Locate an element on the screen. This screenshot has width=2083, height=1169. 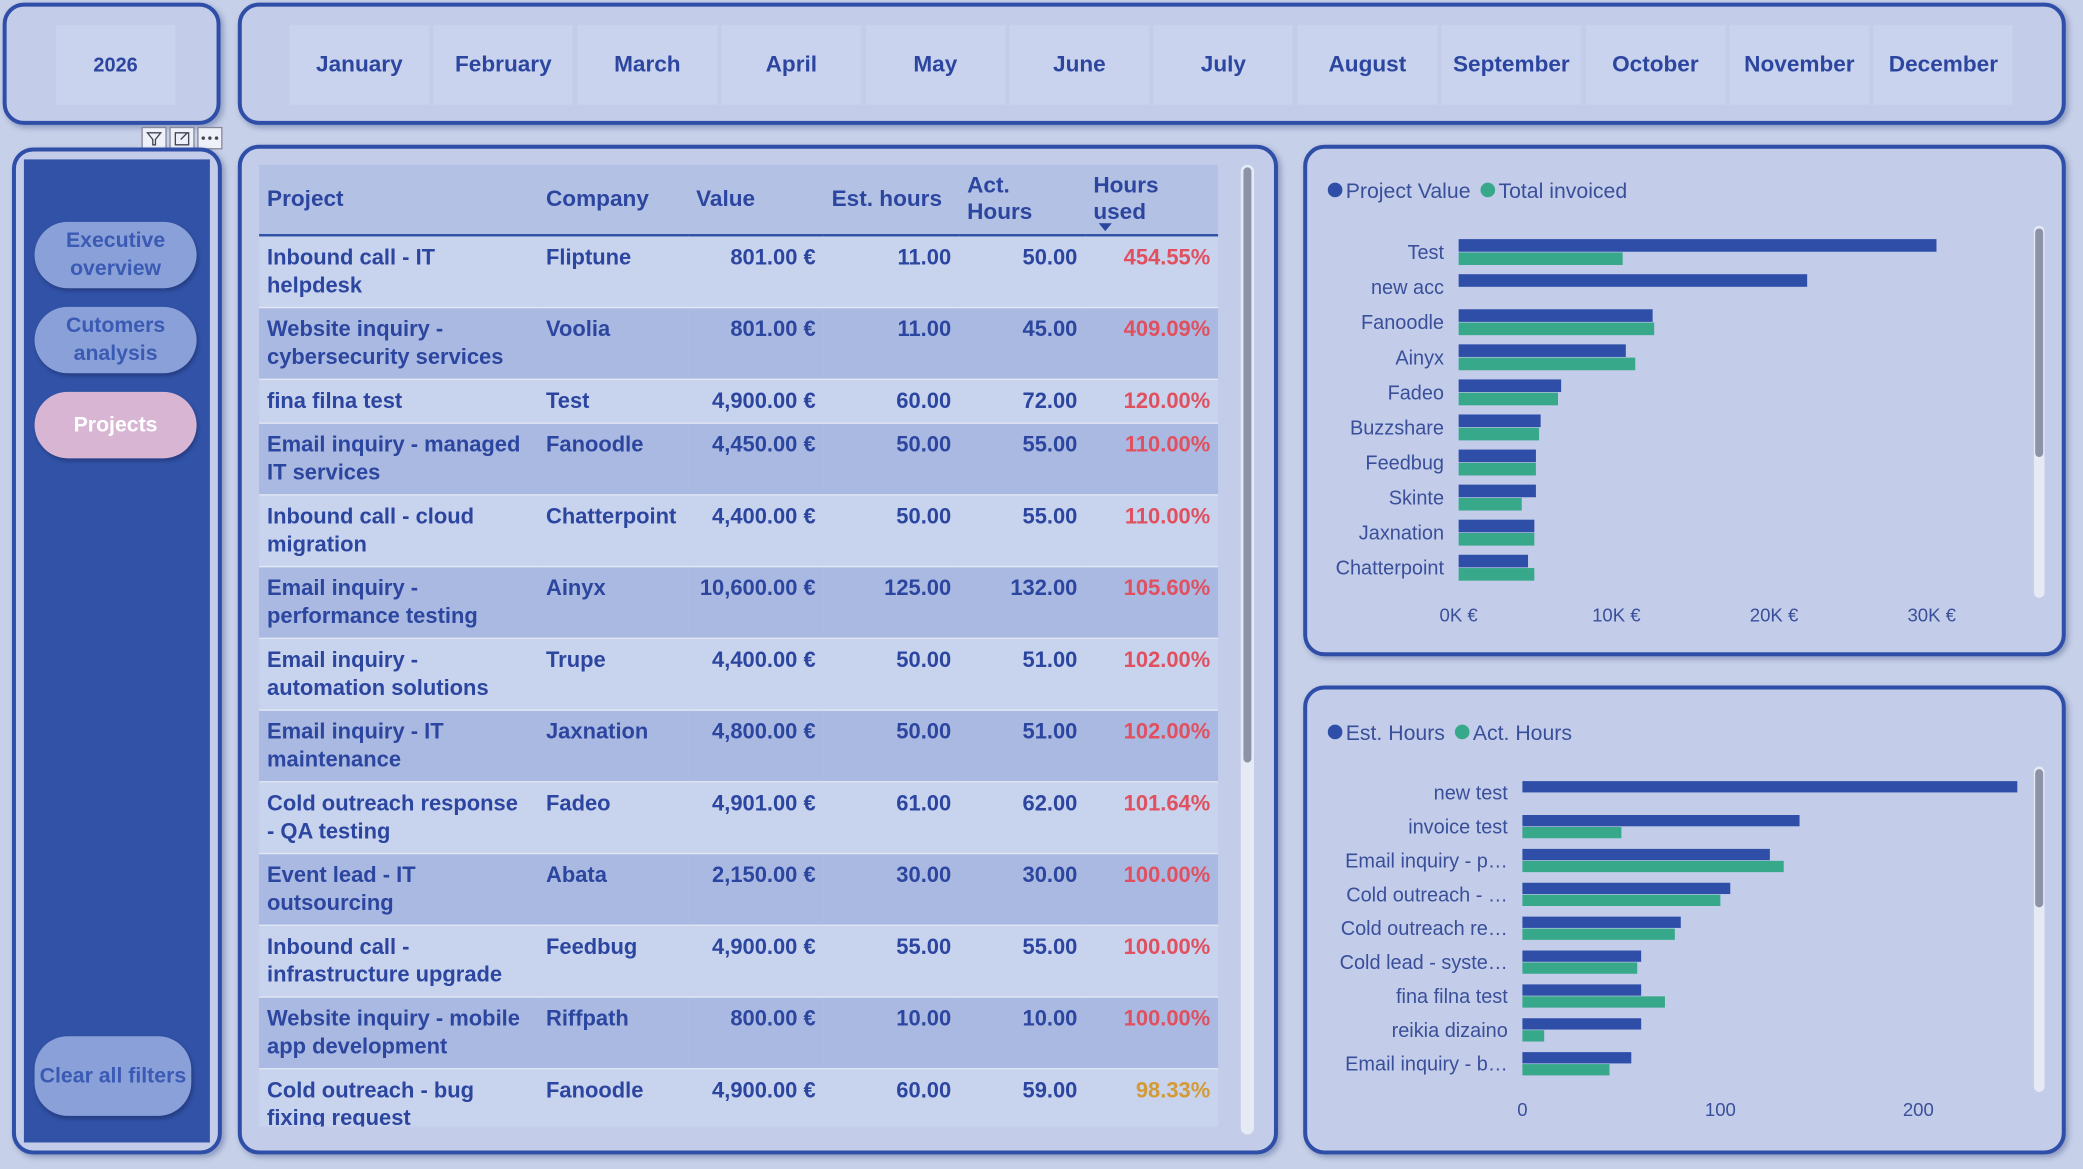
column-header: Est. hours is located at coordinates (891, 200).